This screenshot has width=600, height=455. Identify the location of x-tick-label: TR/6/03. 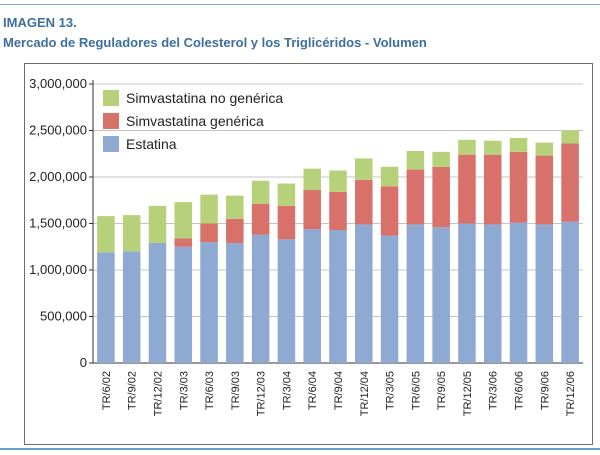
(210, 390).